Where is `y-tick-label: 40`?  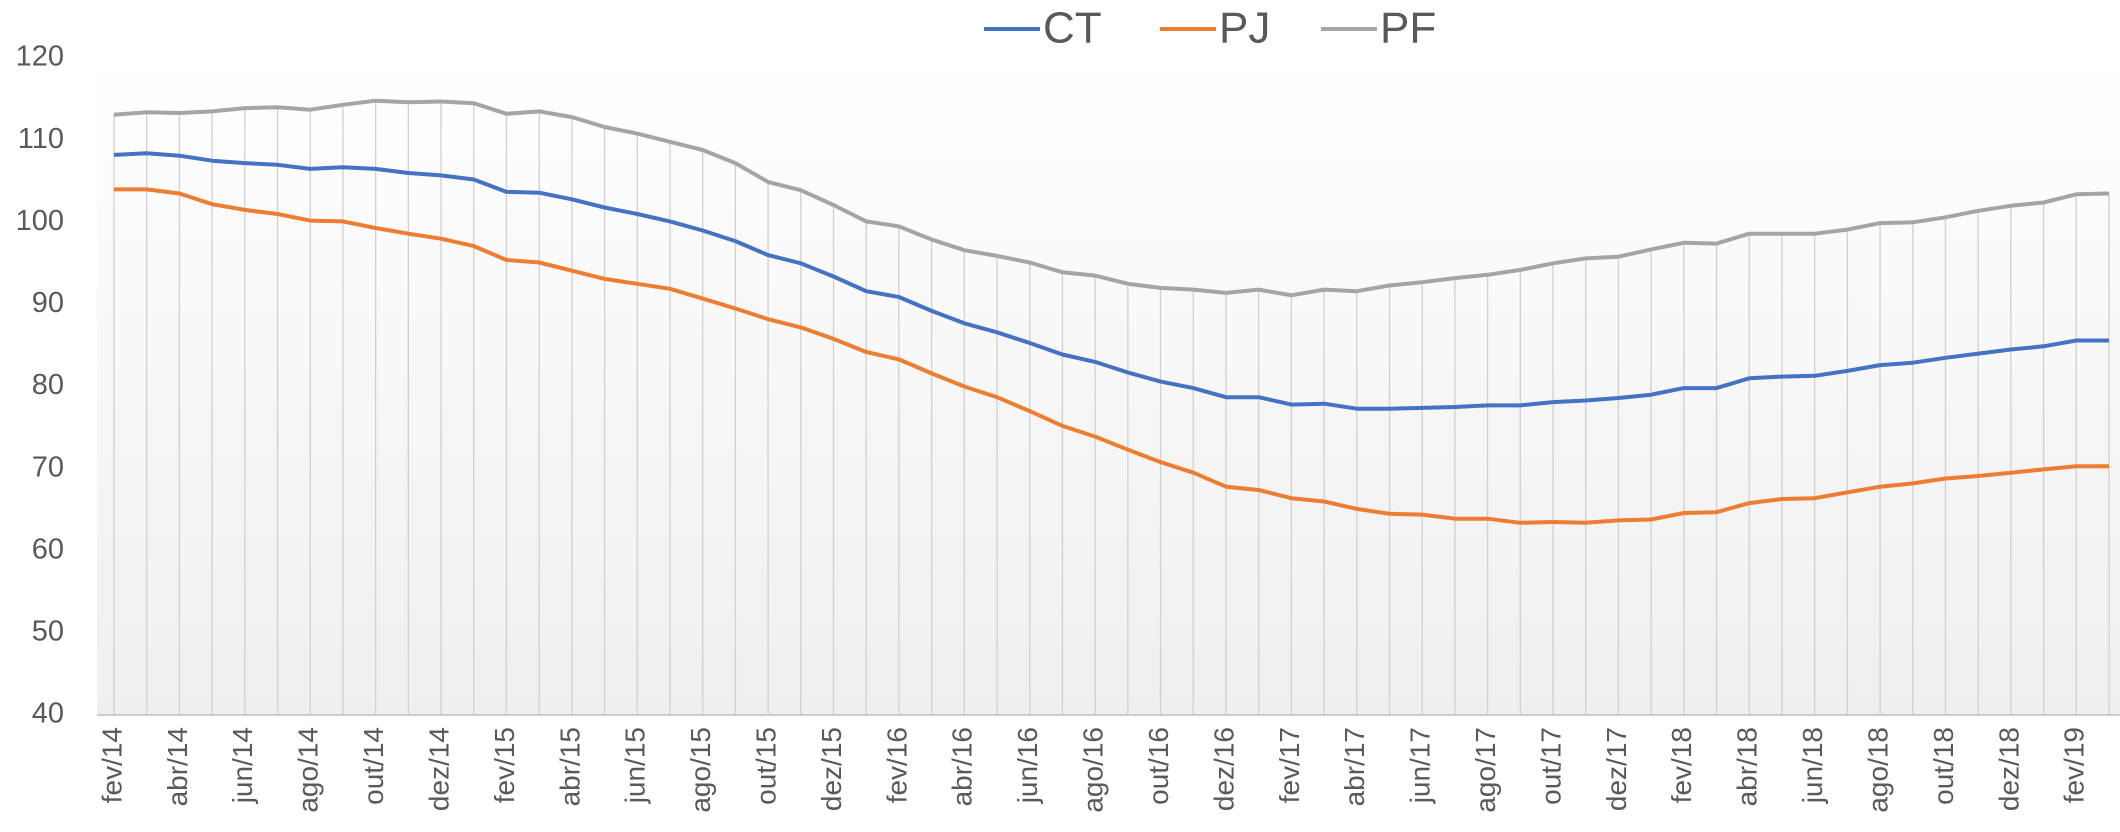 y-tick-label: 40 is located at coordinates (48, 714).